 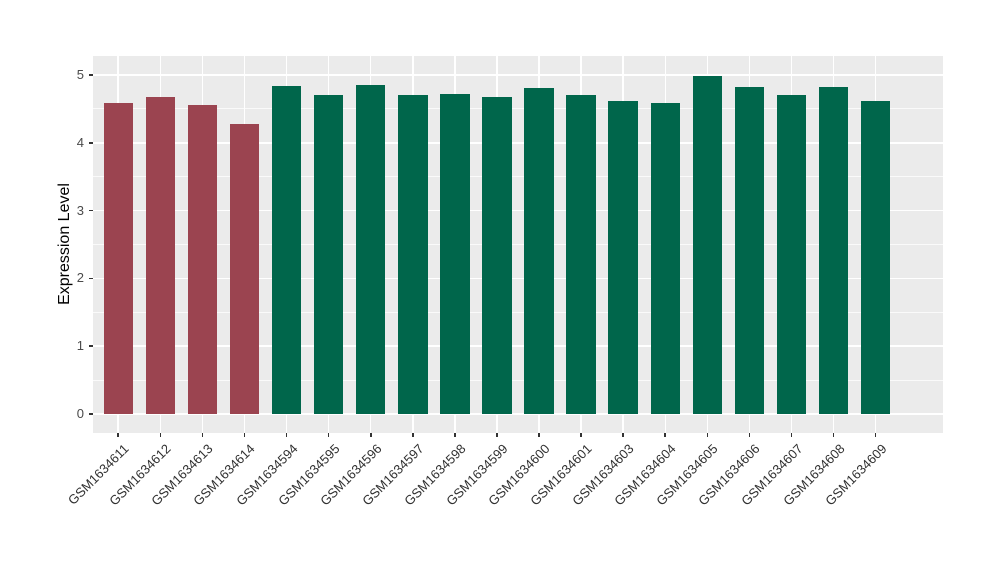 I want to click on bar-GSM1634606, so click(x=749, y=250).